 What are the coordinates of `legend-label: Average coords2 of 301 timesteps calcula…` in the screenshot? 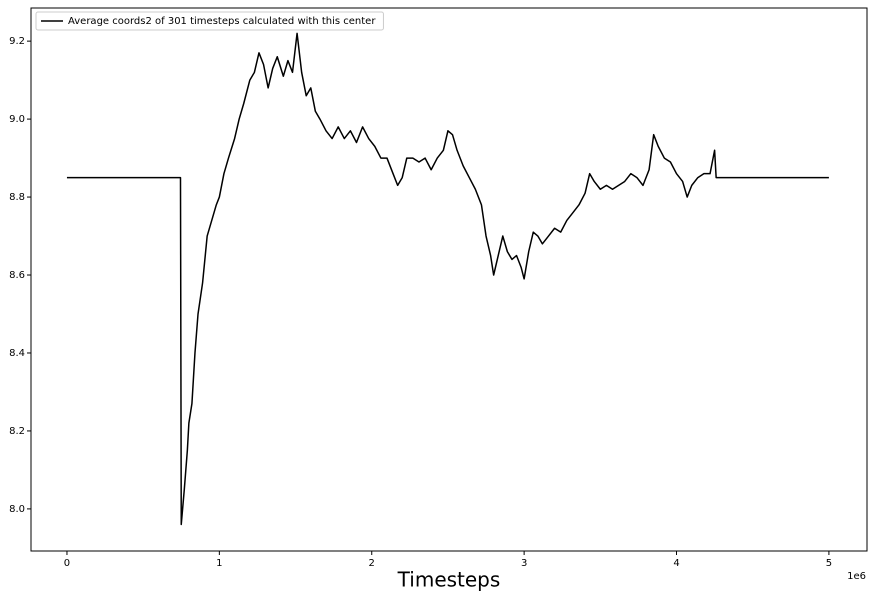 It's located at (222, 21).